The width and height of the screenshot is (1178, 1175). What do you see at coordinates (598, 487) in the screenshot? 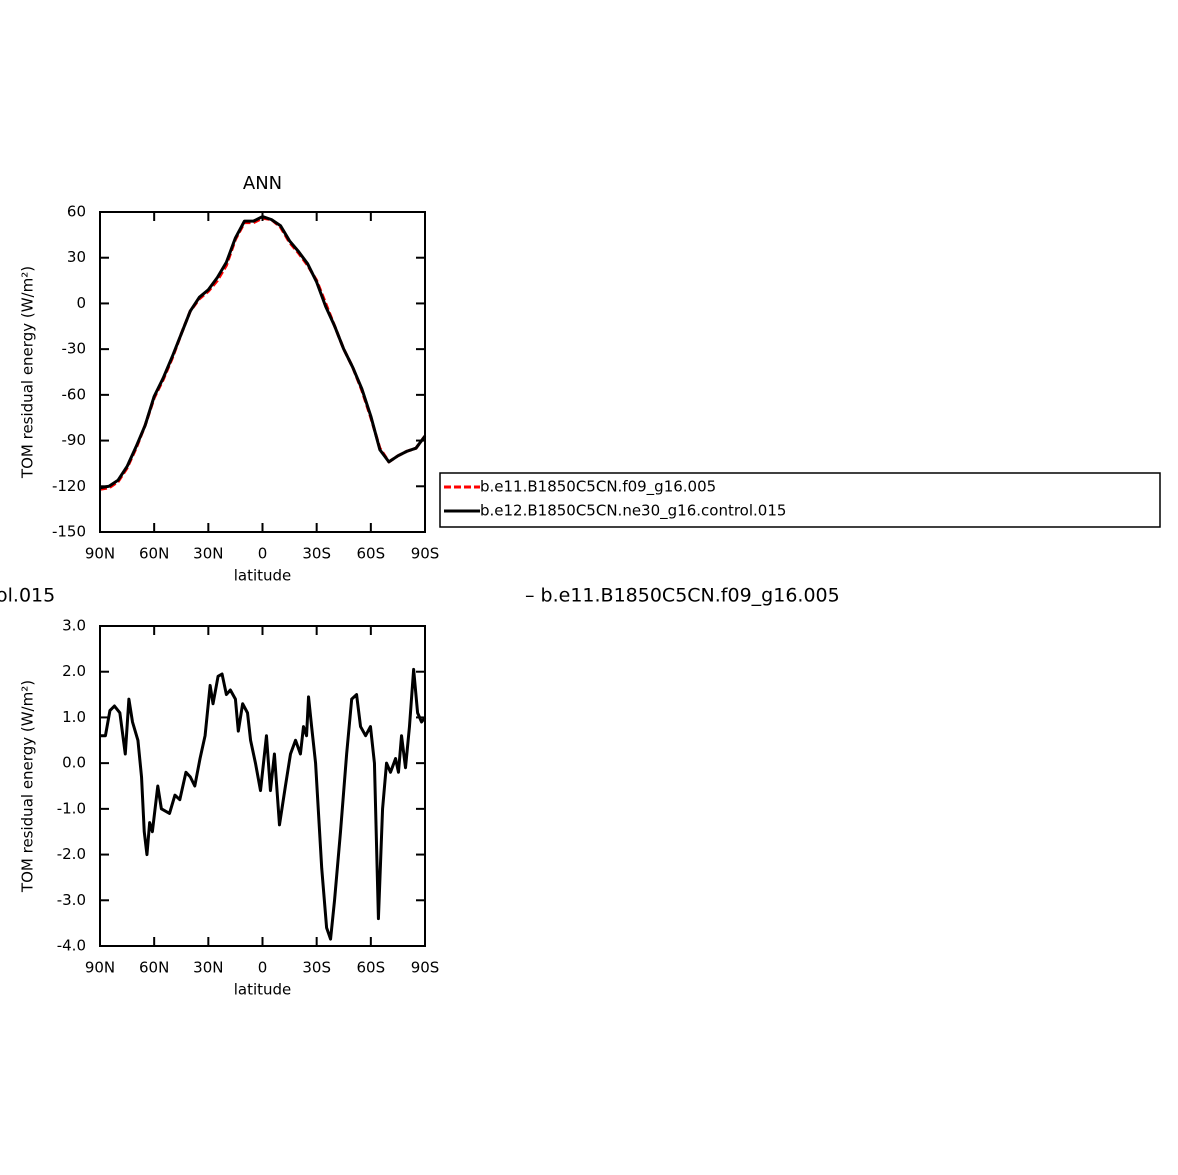
I see `legend-label: b.e11.B1850C5CN.f09_g16.005` at bounding box center [598, 487].